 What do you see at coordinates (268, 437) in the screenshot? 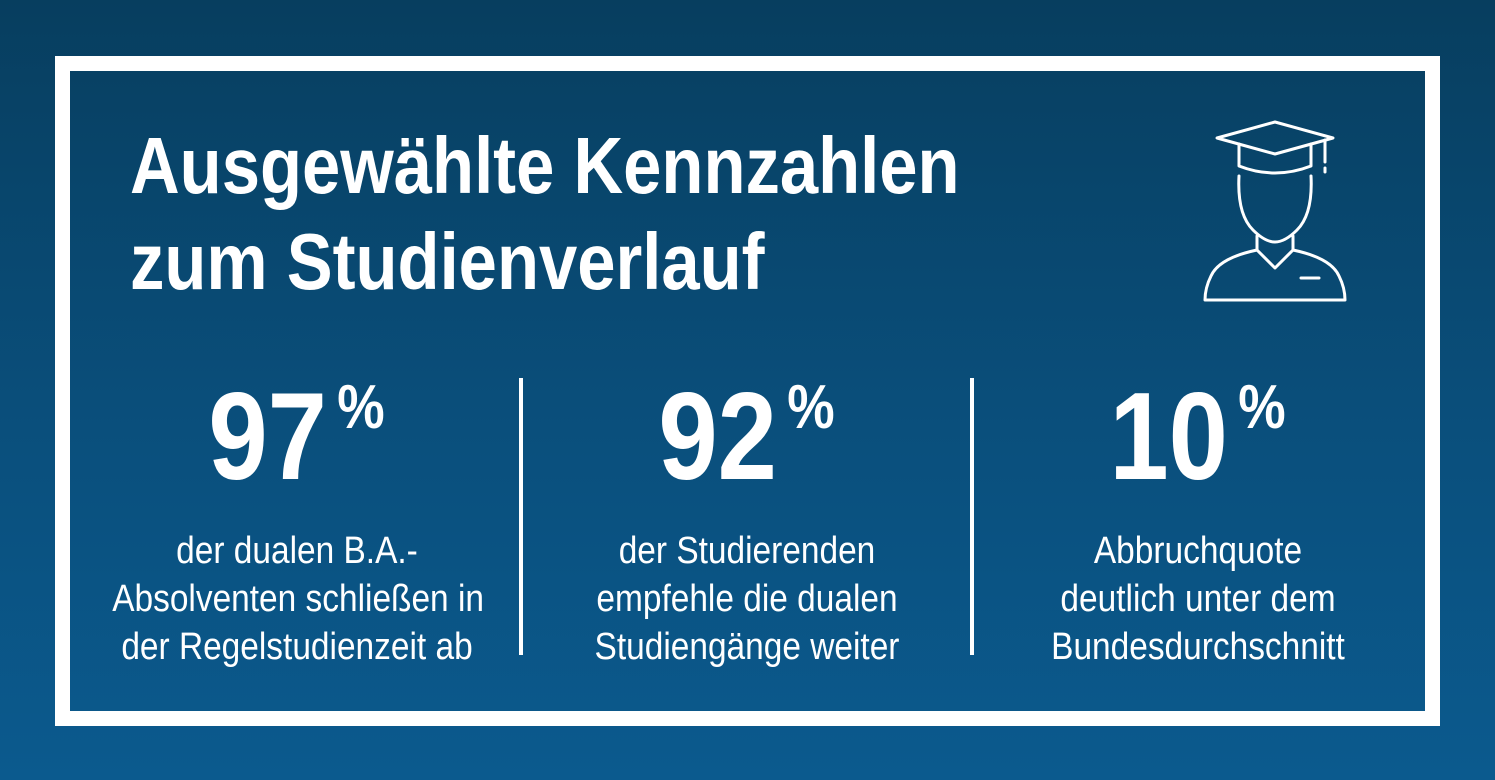
I see `stat-number: 97` at bounding box center [268, 437].